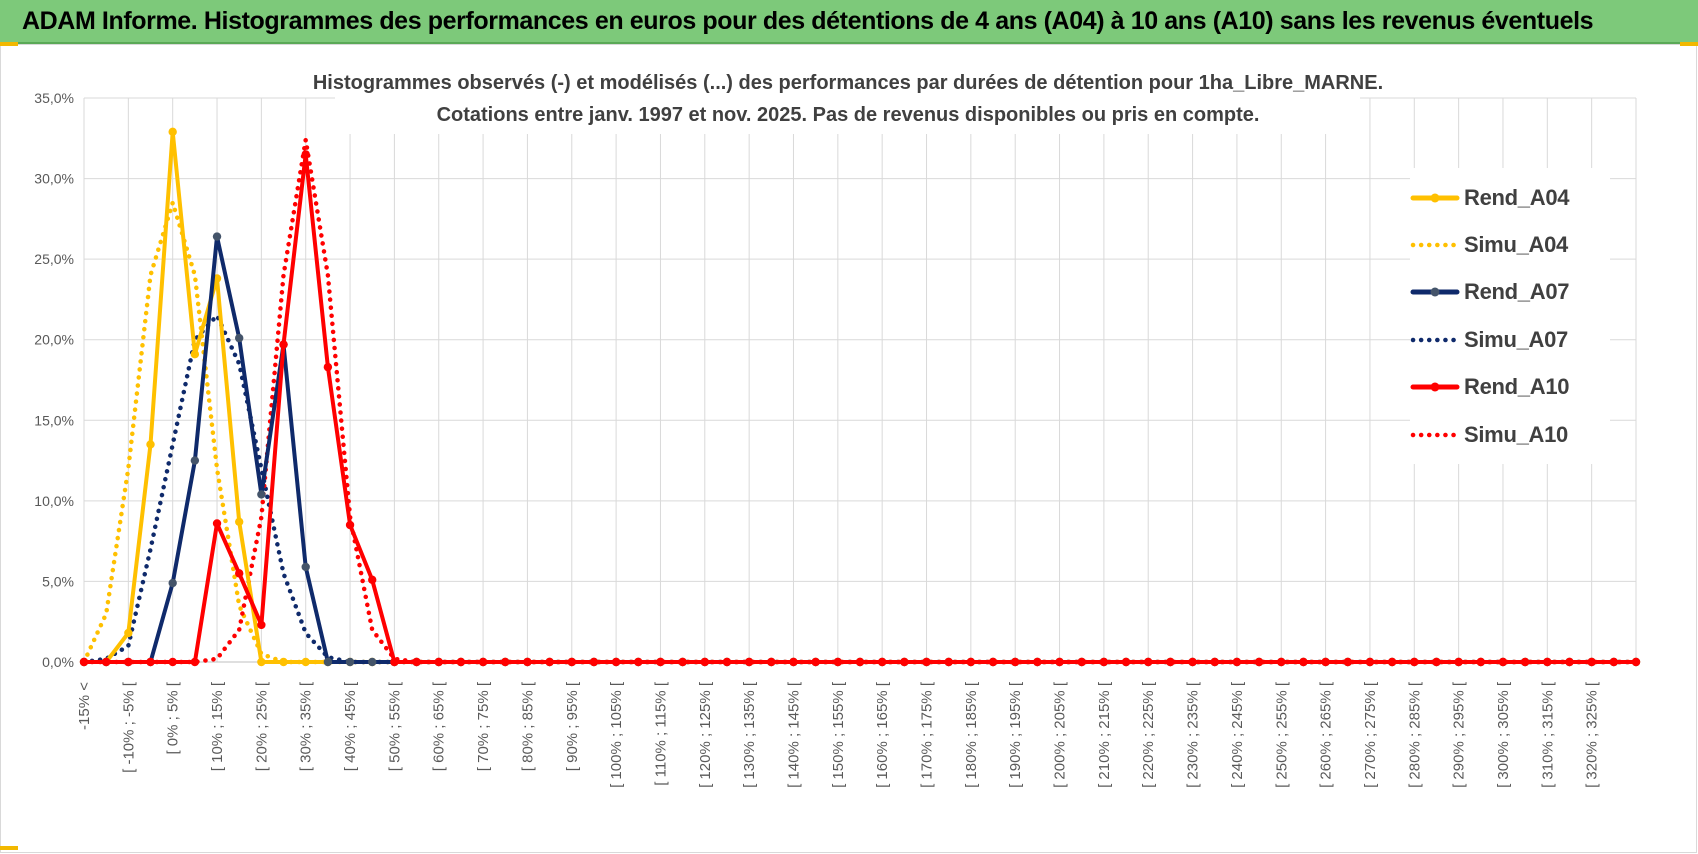 The width and height of the screenshot is (1698, 854). Describe the element at coordinates (84, 706) in the screenshot. I see `x-tick-label: -15% <` at that location.